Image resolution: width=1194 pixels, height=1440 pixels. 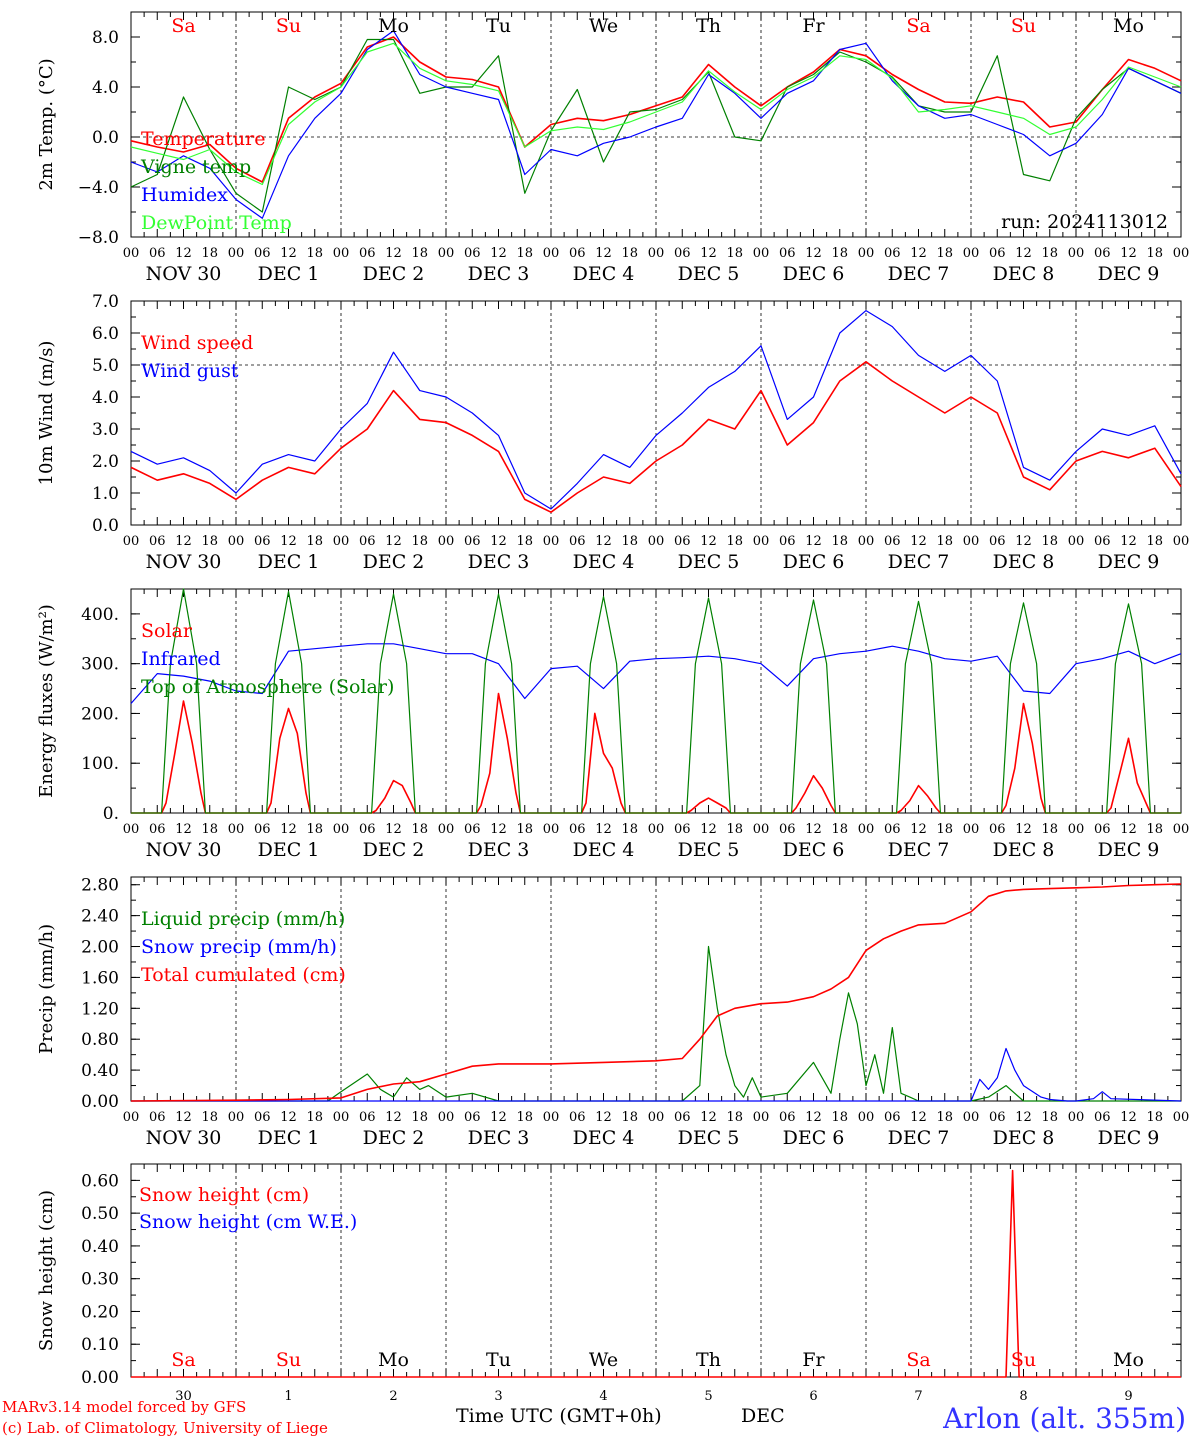 I want to click on run-label: run: 2024113012, so click(x=1084, y=222).